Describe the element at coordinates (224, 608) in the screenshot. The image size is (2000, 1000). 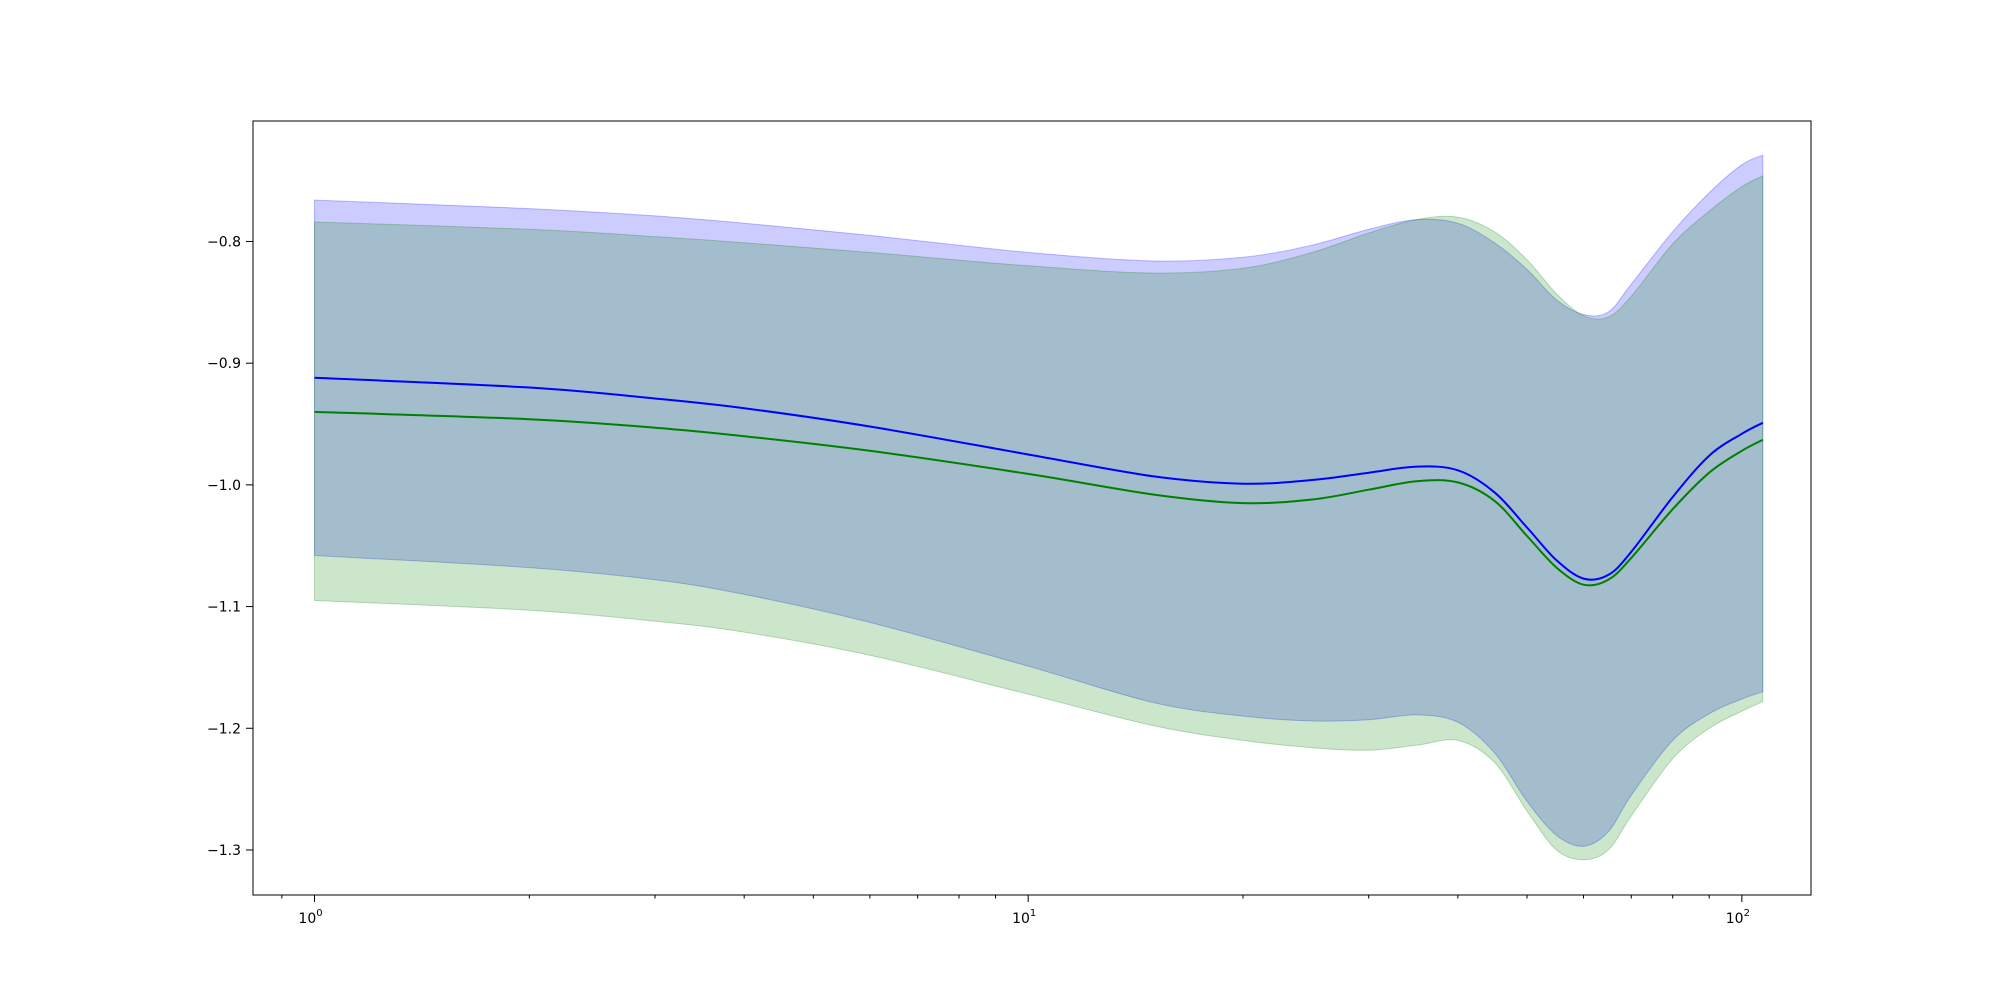
I see `y-tick-label: −1.1` at that location.